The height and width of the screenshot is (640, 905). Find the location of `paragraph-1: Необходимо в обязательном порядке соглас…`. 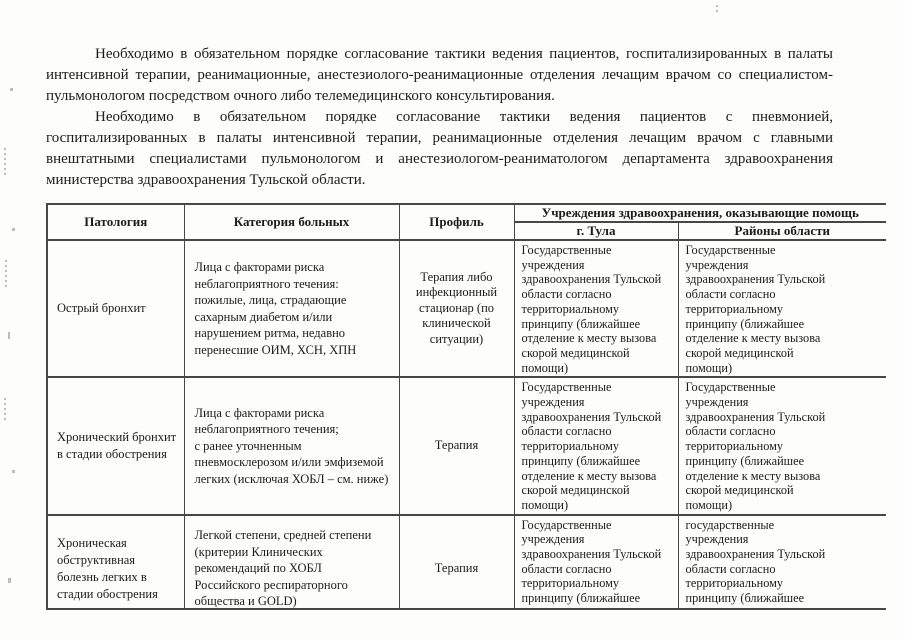

paragraph-1: Необходимо в обязательном порядке соглас… is located at coordinates (439, 75).